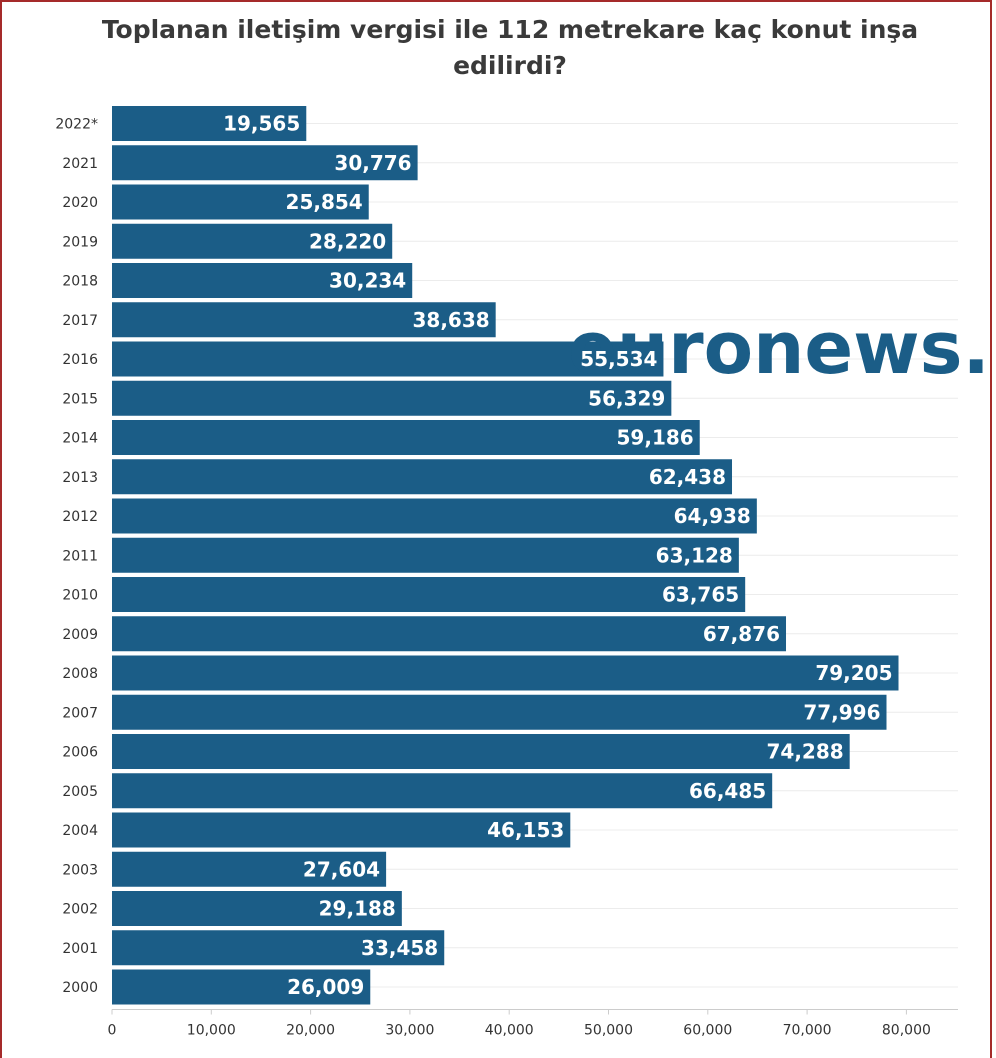 The width and height of the screenshot is (996, 1058). What do you see at coordinates (429, 594) in the screenshot?
I see `bar-2010` at bounding box center [429, 594].